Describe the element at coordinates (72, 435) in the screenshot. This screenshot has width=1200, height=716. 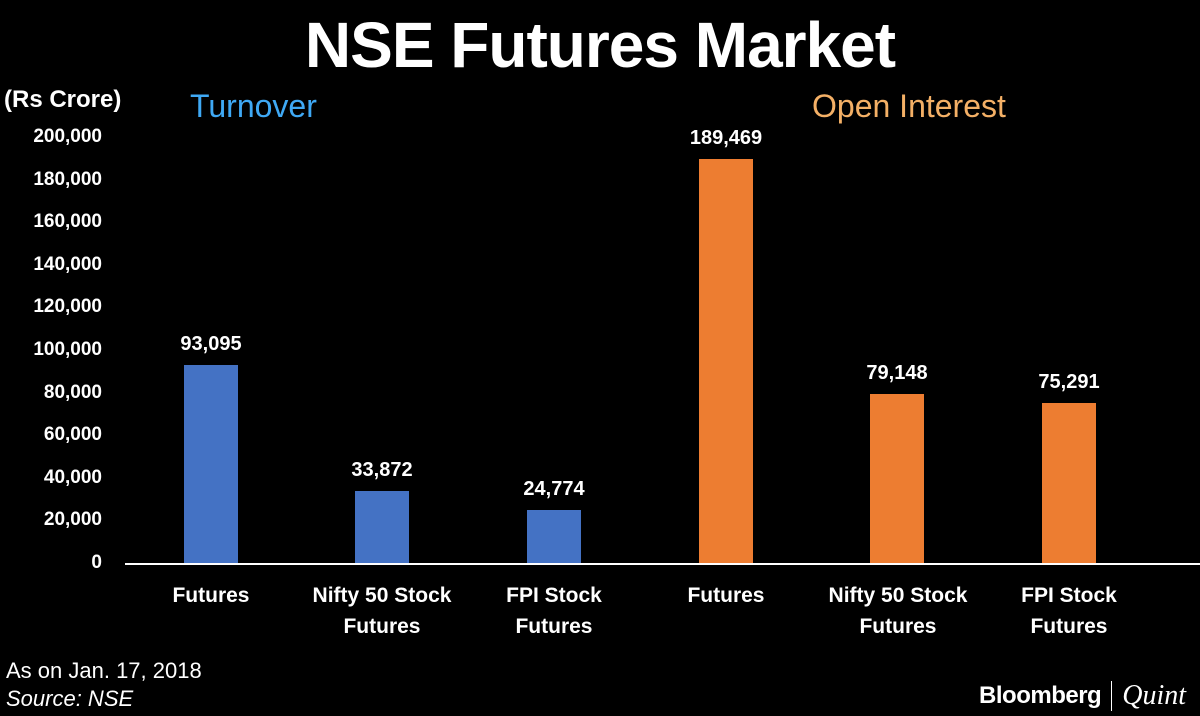
I see `y-tick-label: 60,000` at that location.